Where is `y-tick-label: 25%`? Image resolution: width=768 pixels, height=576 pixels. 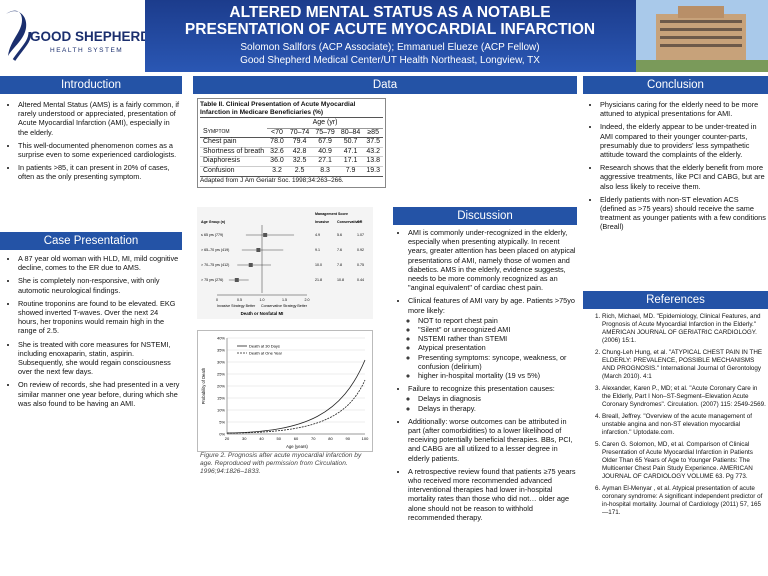 y-tick-label: 25% is located at coordinates (221, 374).